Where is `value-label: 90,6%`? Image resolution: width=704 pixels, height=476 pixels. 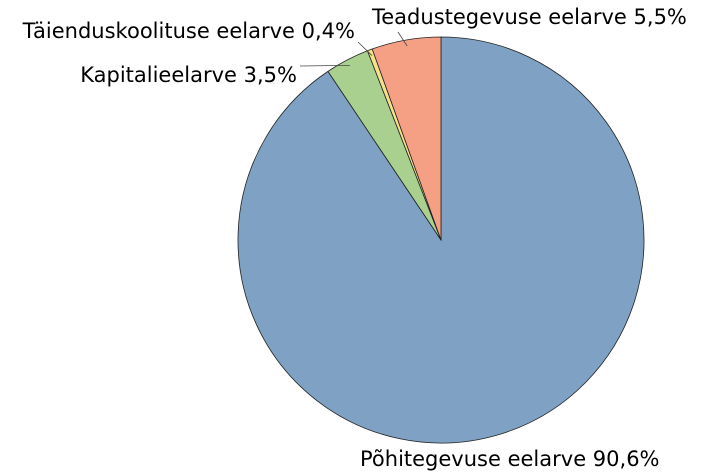 value-label: 90,6% is located at coordinates (626, 459).